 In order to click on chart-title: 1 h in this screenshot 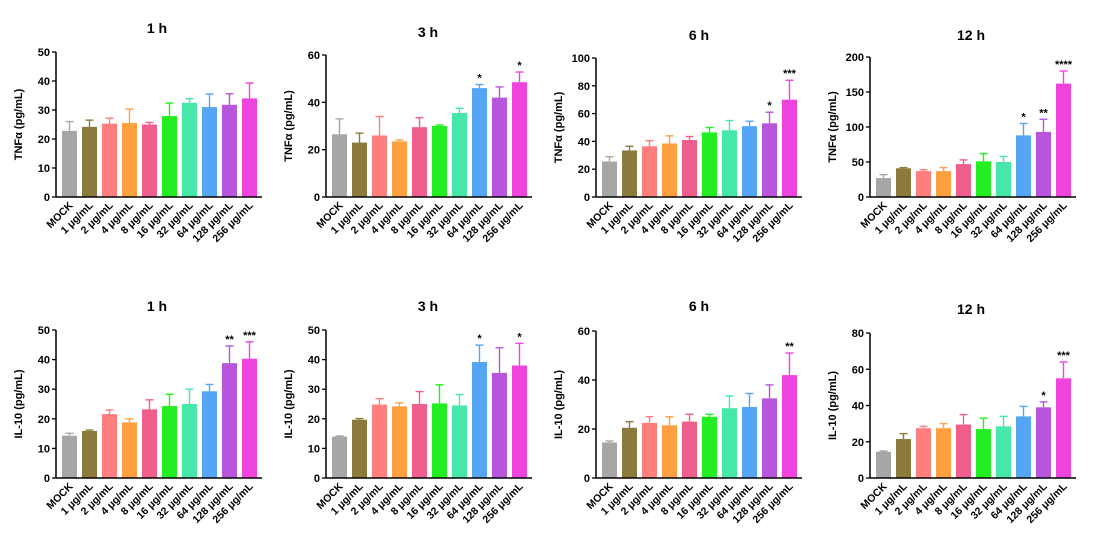, I will do `click(157, 28)`.